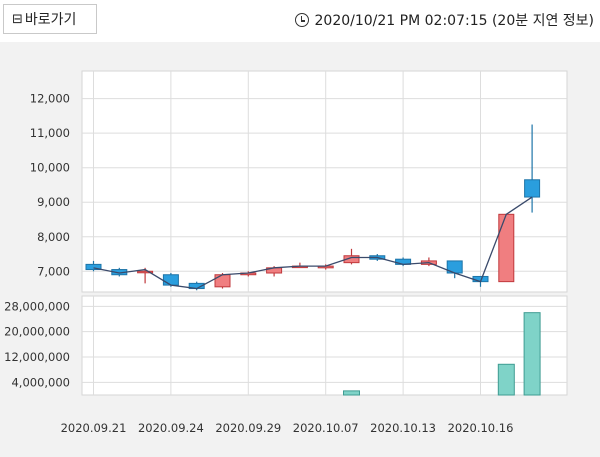 This screenshot has height=457, width=600. I want to click on volume-tick-label: 28,000,000, so click(37, 306).